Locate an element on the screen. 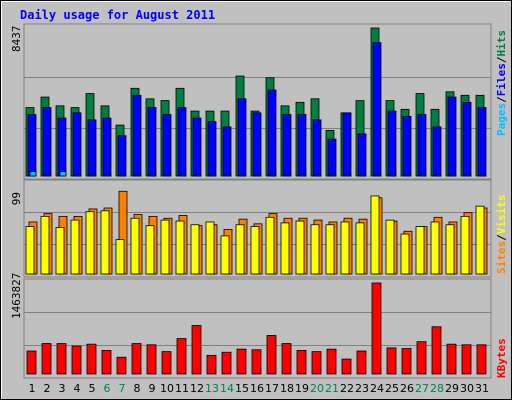  day-label-15: 15 is located at coordinates (242, 388).